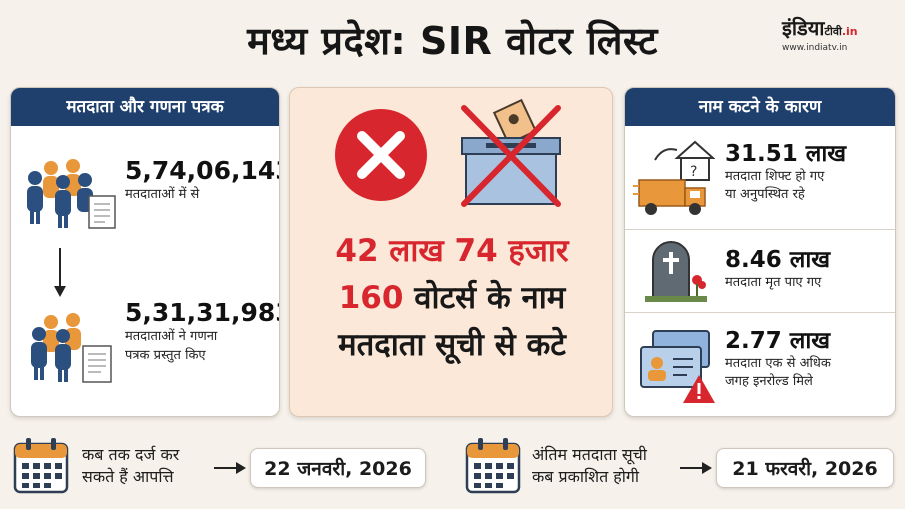  I want to click on house-truck-icon: ?, so click(674, 177).